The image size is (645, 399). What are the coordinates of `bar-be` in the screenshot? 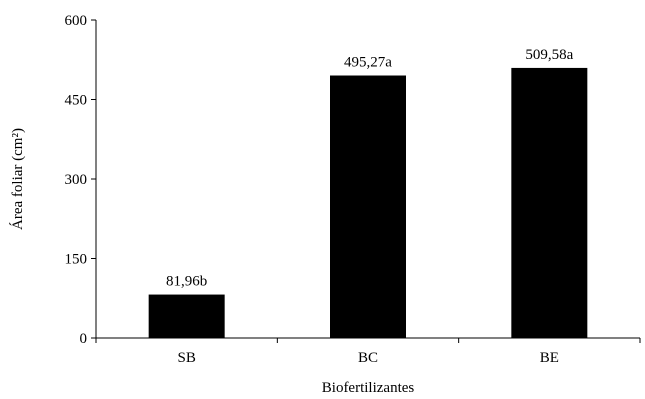 It's located at (549, 202).